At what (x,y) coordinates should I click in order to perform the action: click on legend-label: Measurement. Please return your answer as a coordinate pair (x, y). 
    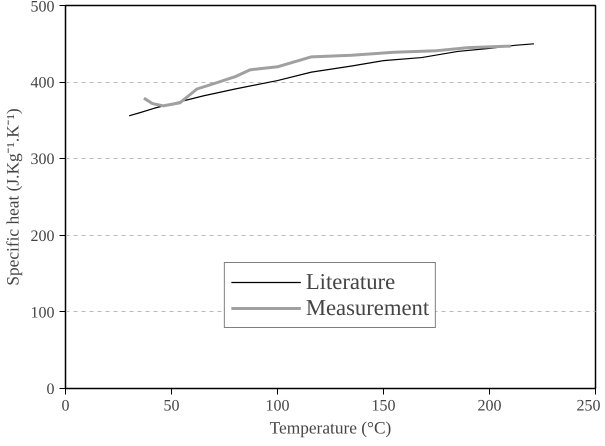
    Looking at the image, I should click on (368, 308).